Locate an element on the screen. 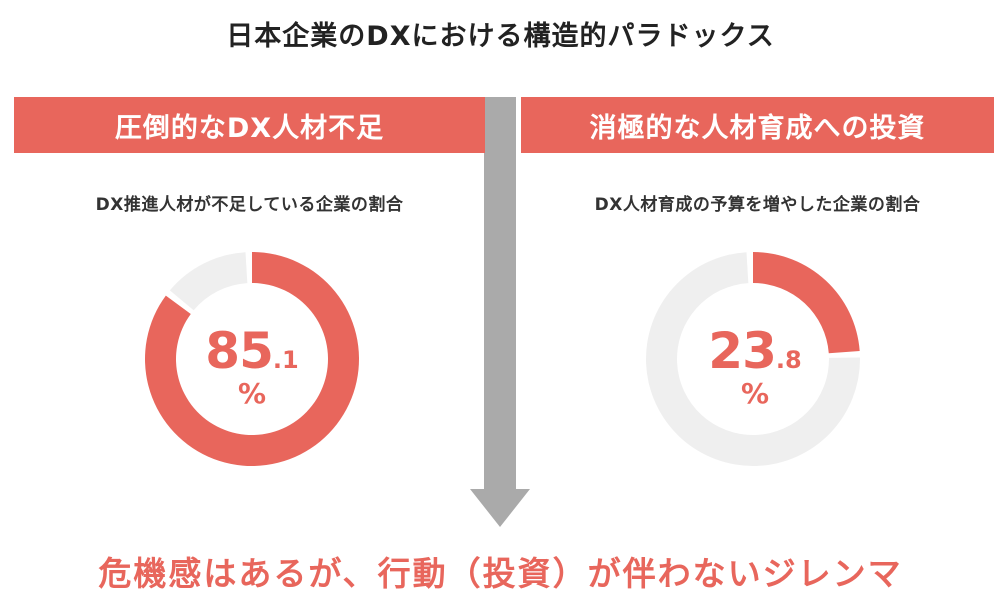 The width and height of the screenshot is (1001, 615). down-arrow-icon is located at coordinates (500, 312).